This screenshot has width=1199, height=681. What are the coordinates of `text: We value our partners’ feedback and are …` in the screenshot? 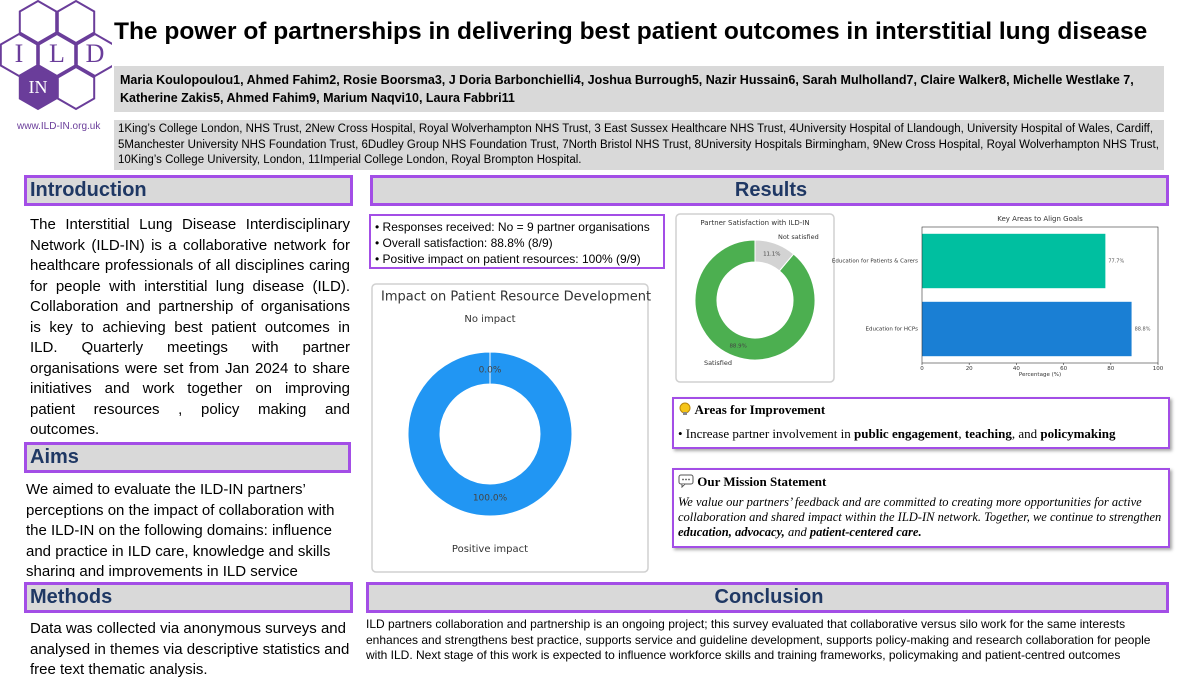 It's located at (920, 509).